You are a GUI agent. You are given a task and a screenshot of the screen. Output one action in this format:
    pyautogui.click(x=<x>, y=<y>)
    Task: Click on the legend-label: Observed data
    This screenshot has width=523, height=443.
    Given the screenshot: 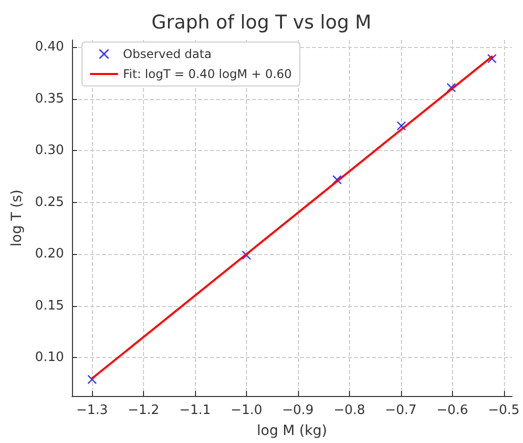 What is the action you would take?
    pyautogui.click(x=167, y=54)
    